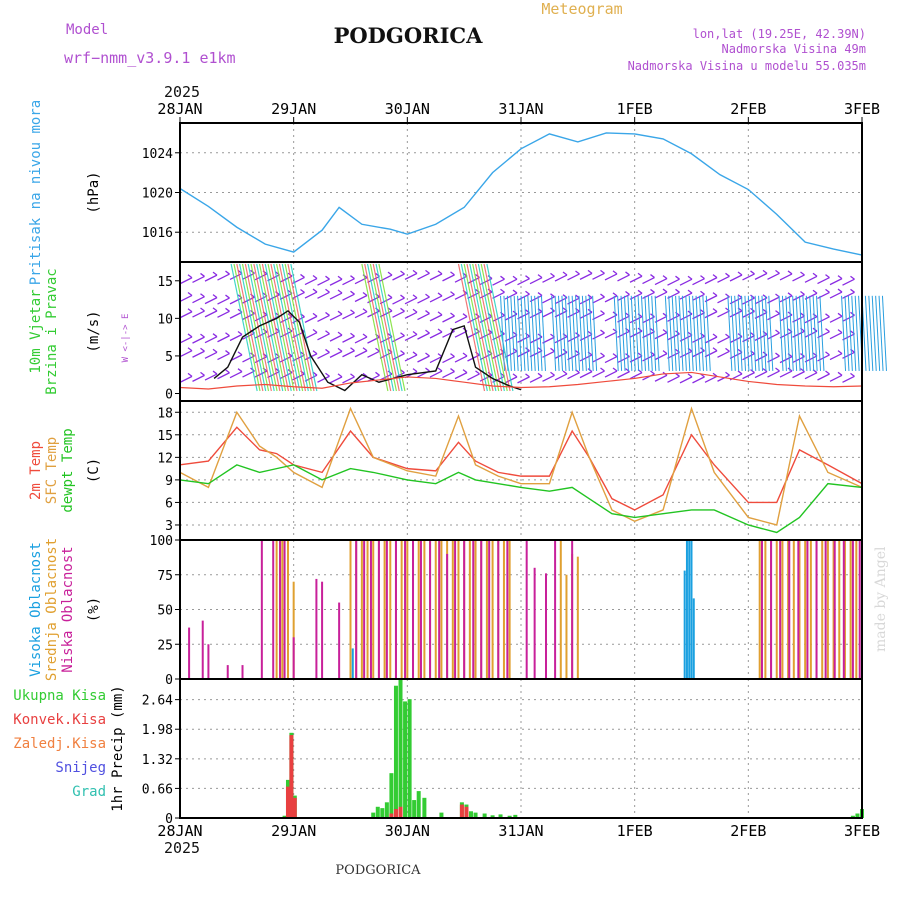 This screenshot has height=900, width=900. Describe the element at coordinates (165, 413) in the screenshot. I see `y-tick-label: 18` at that location.